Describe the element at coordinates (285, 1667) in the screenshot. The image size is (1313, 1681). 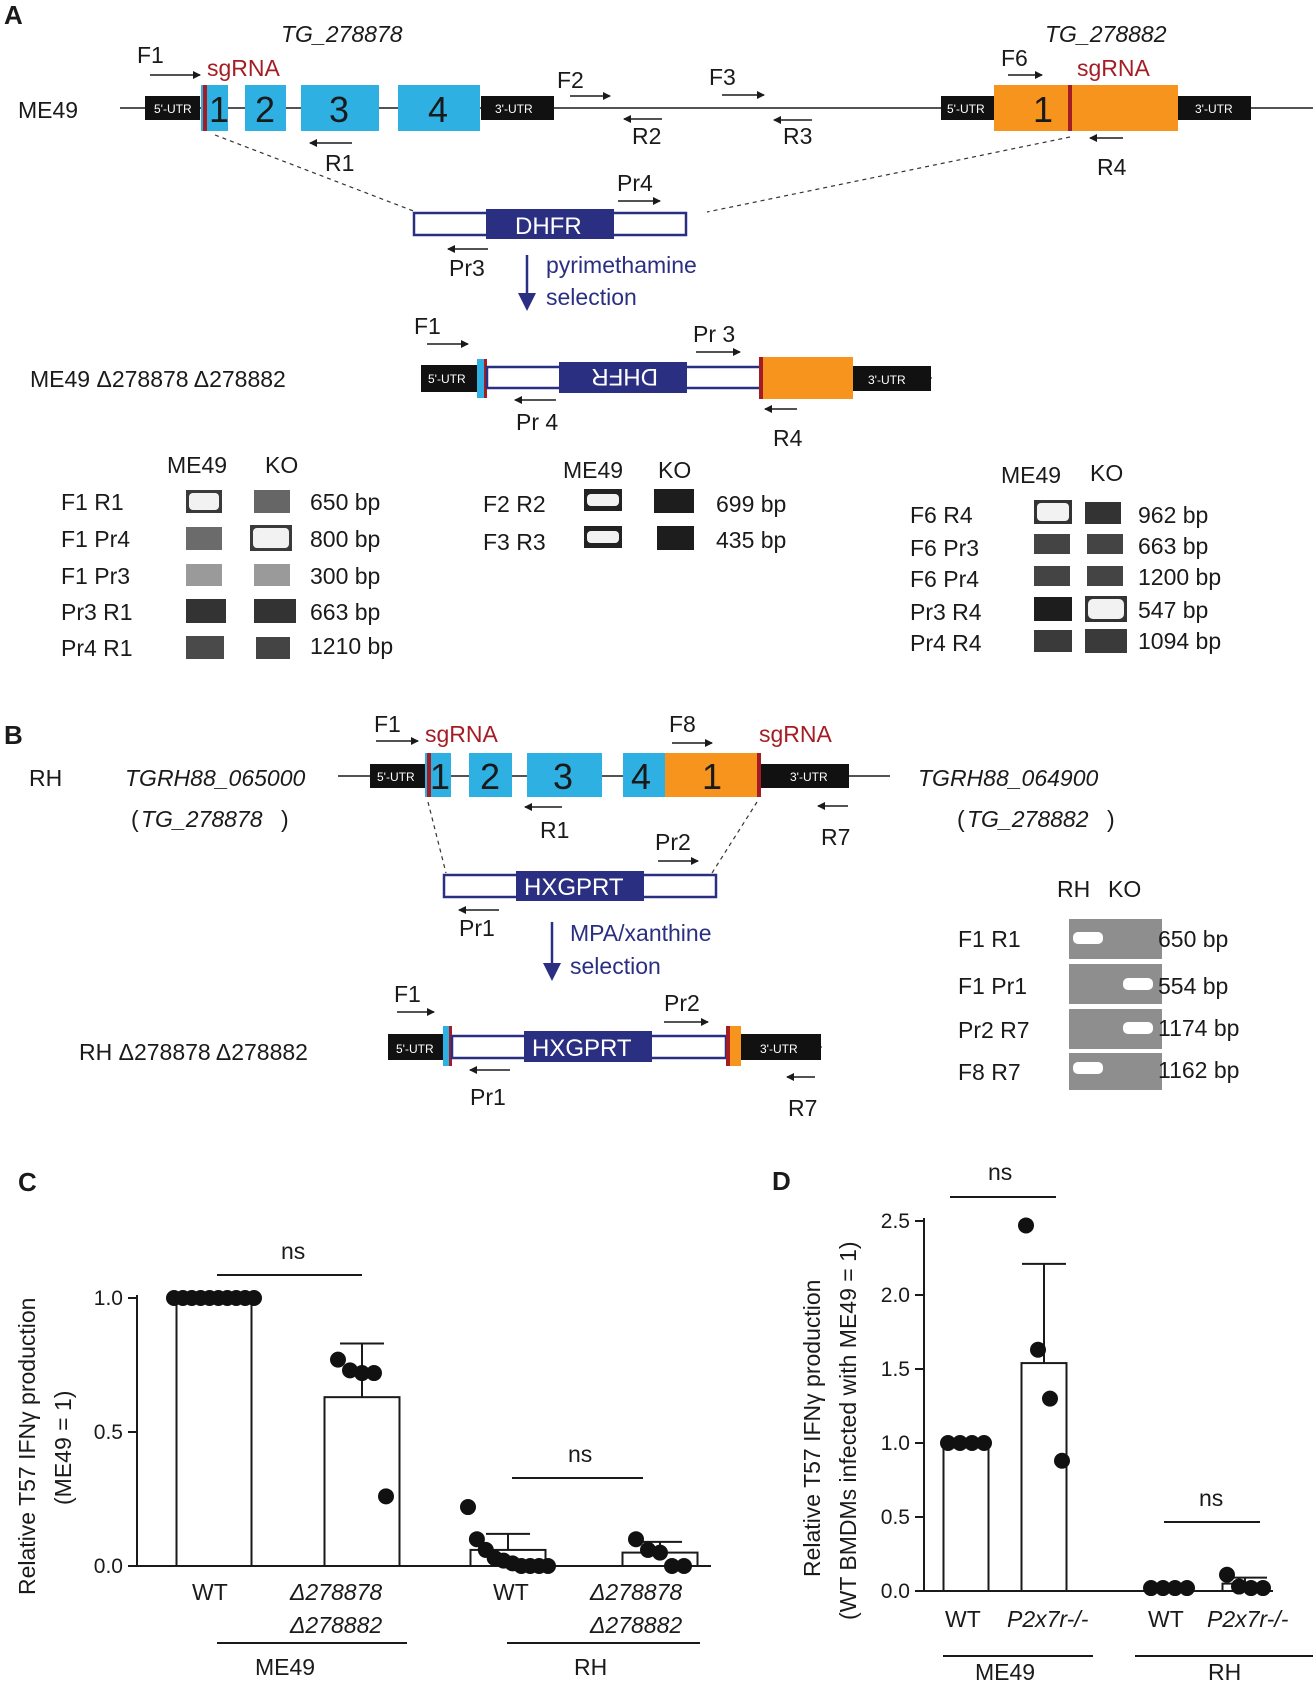
I see `c-group-me49: ME49` at that location.